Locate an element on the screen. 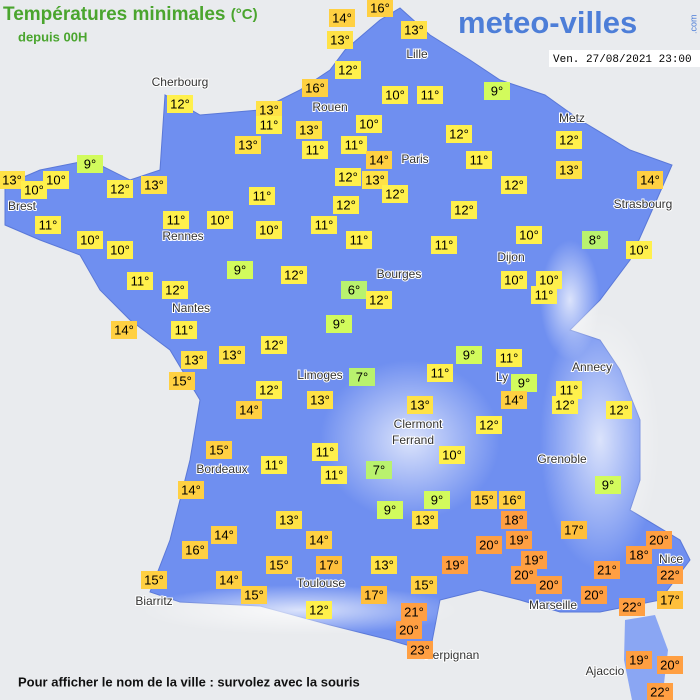 The width and height of the screenshot is (700, 700). temp-label: 21° is located at coordinates (607, 569).